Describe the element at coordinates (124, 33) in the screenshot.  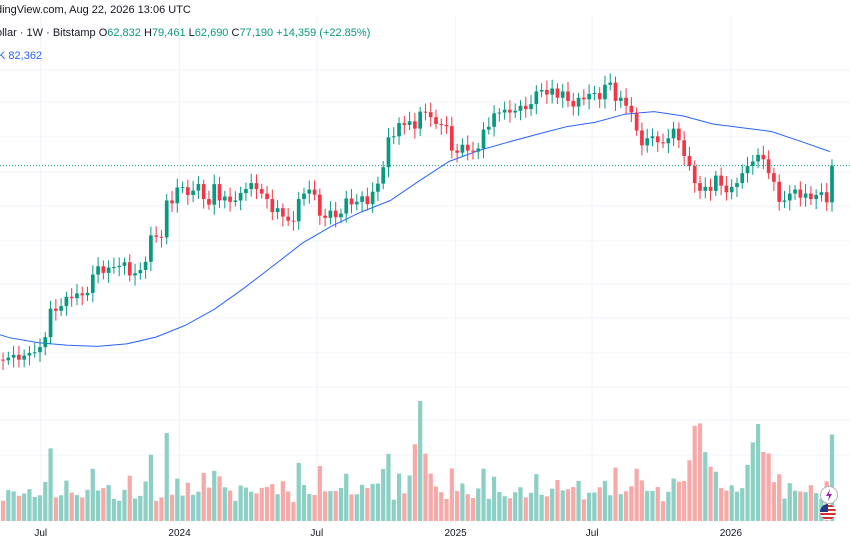
I see `open-value: 62,832` at that location.